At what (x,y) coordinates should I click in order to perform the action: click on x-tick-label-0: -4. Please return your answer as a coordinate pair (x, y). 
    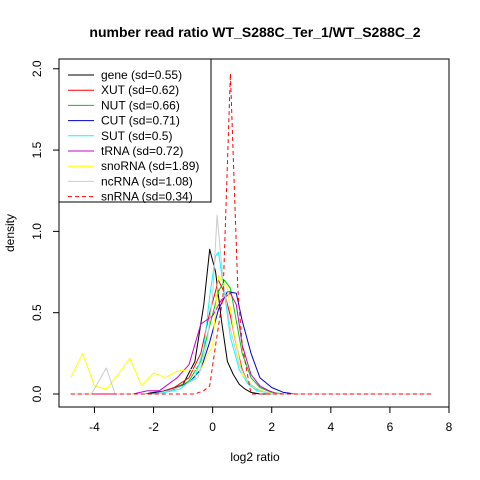
    Looking at the image, I should click on (94, 427).